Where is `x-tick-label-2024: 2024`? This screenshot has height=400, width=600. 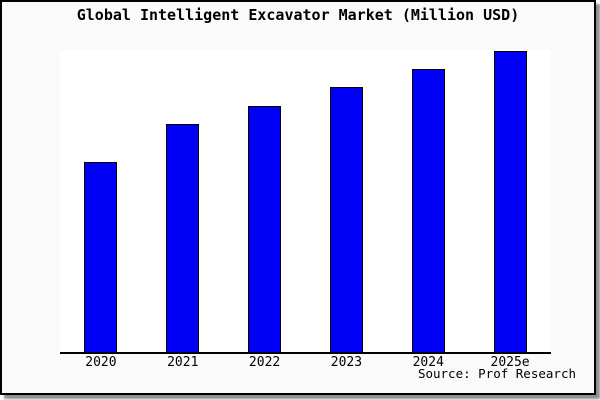
x-tick-label-2024: 2024 is located at coordinates (428, 362).